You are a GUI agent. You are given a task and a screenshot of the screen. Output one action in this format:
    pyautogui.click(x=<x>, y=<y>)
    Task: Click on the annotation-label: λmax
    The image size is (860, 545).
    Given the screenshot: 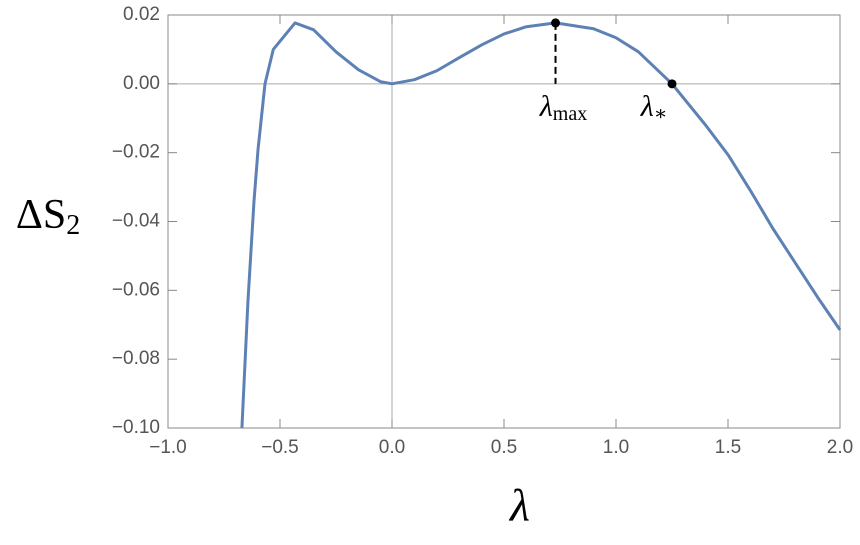 What is the action you would take?
    pyautogui.click(x=563, y=107)
    